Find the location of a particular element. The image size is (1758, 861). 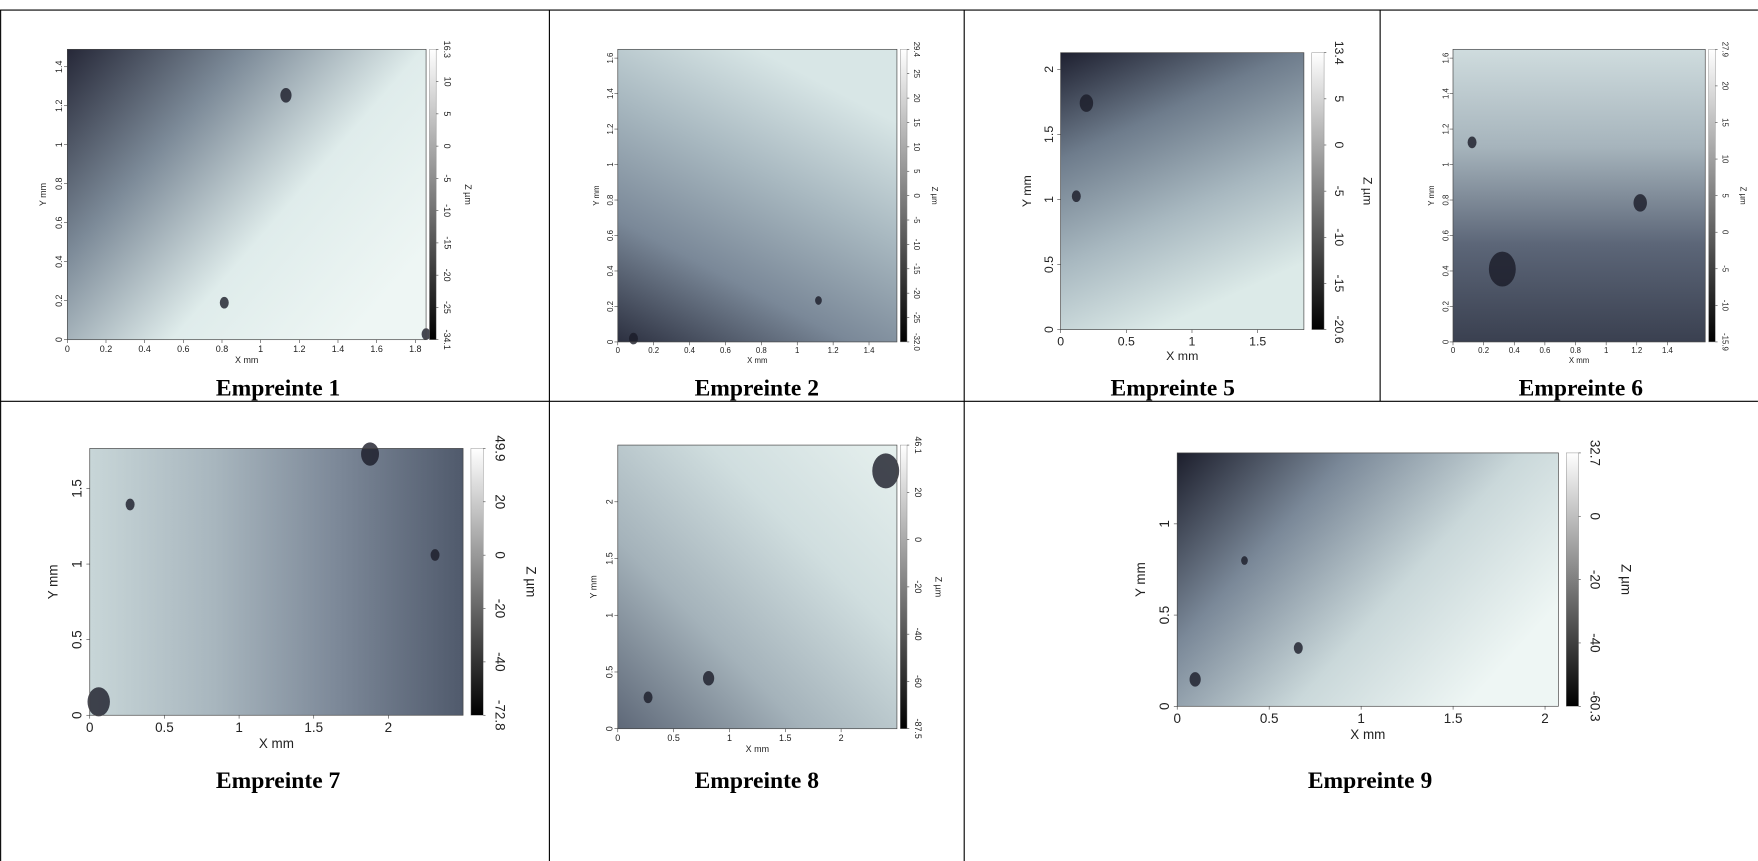

z-tick-label: 10 is located at coordinates (1724, 159).